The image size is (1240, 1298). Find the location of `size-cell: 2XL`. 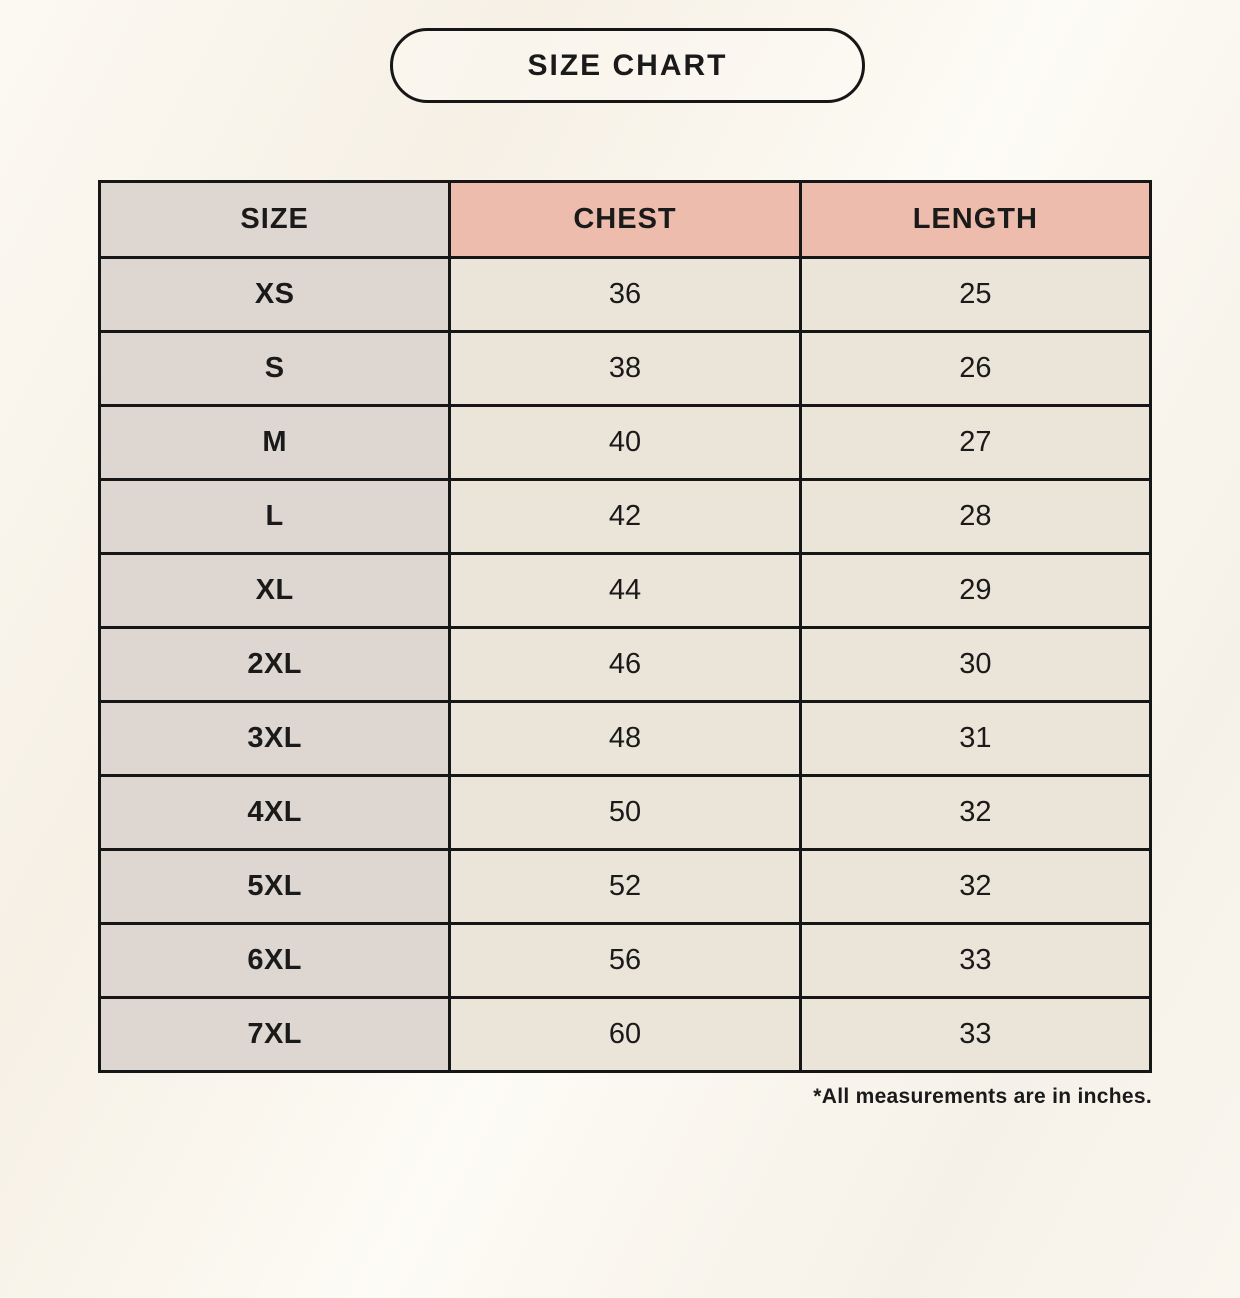

size-cell: 2XL is located at coordinates (274, 664).